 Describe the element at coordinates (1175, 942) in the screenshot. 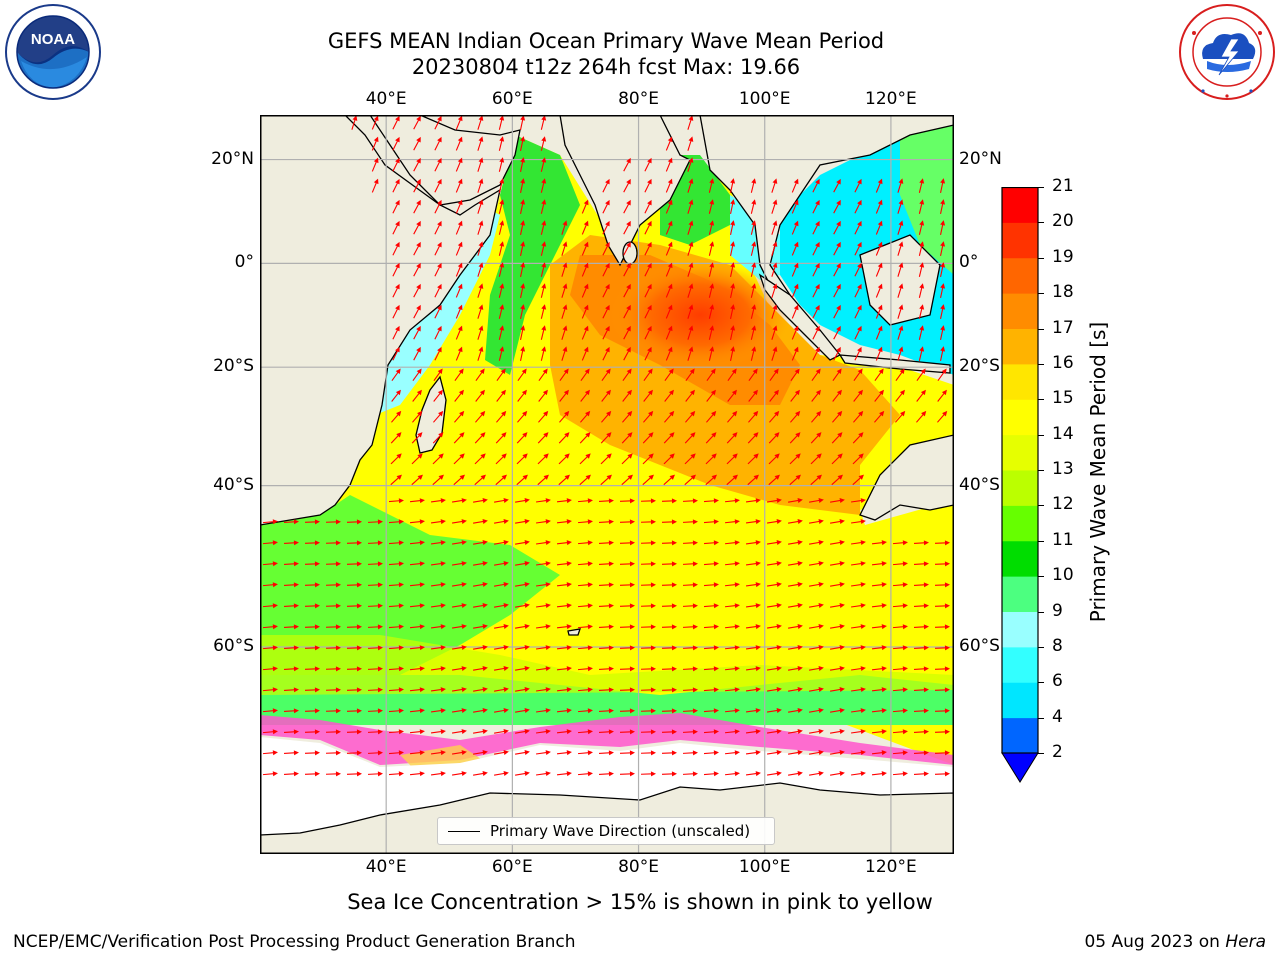

I see `footer-date: 05 Aug 2023 on Hera` at that location.